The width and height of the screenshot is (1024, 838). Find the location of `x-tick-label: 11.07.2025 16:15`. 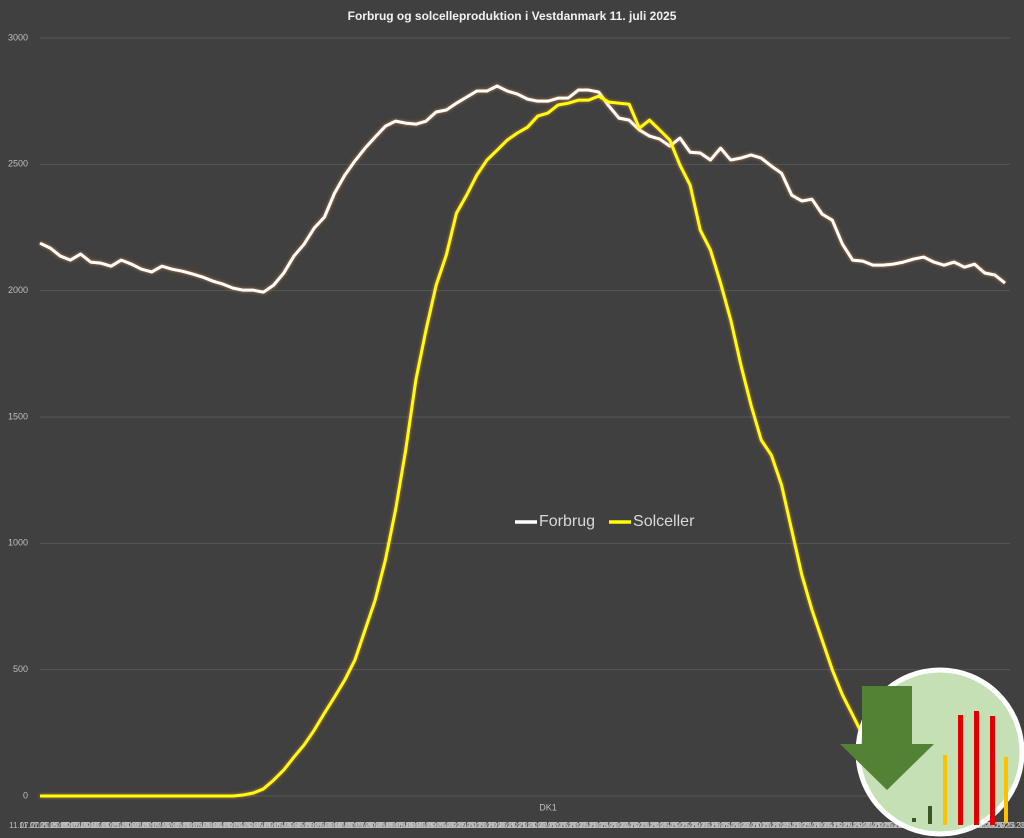

x-tick-label: 11.07.2025 16:15 is located at coordinates (700, 825).